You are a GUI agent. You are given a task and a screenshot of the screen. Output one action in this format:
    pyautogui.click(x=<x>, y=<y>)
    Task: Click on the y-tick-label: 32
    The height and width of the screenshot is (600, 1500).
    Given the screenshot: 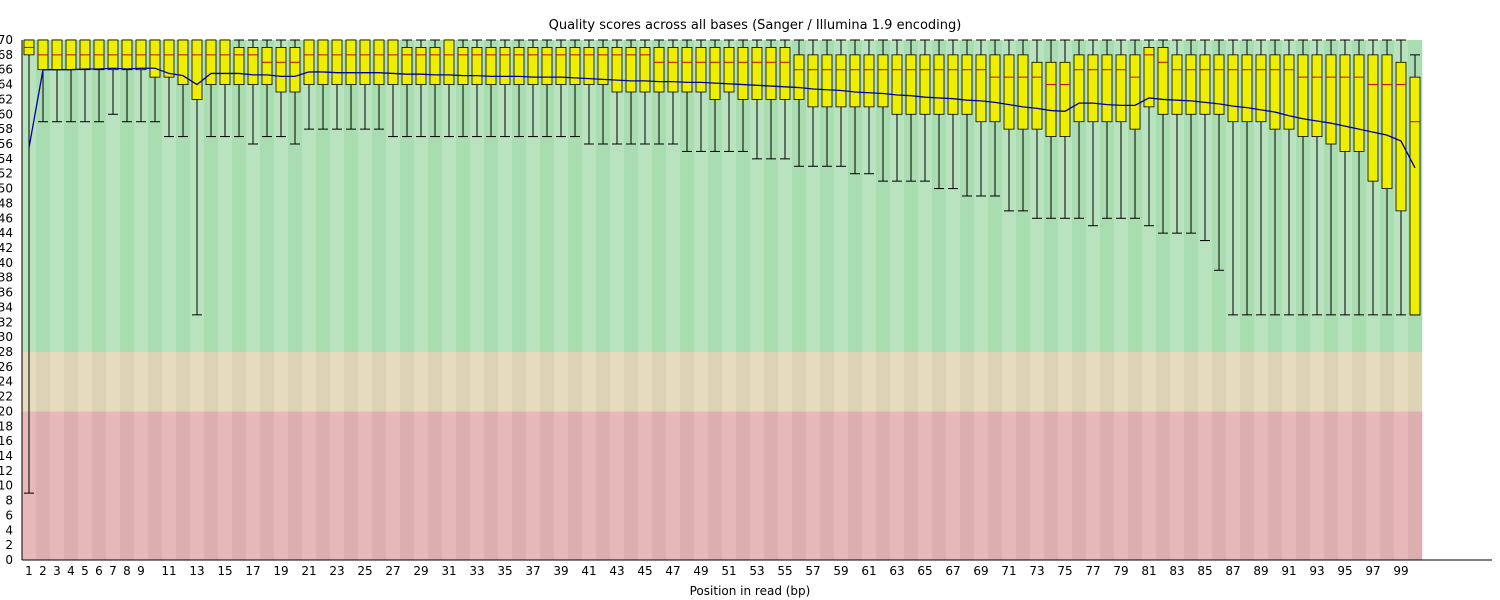 What is the action you would take?
    pyautogui.click(x=6, y=322)
    